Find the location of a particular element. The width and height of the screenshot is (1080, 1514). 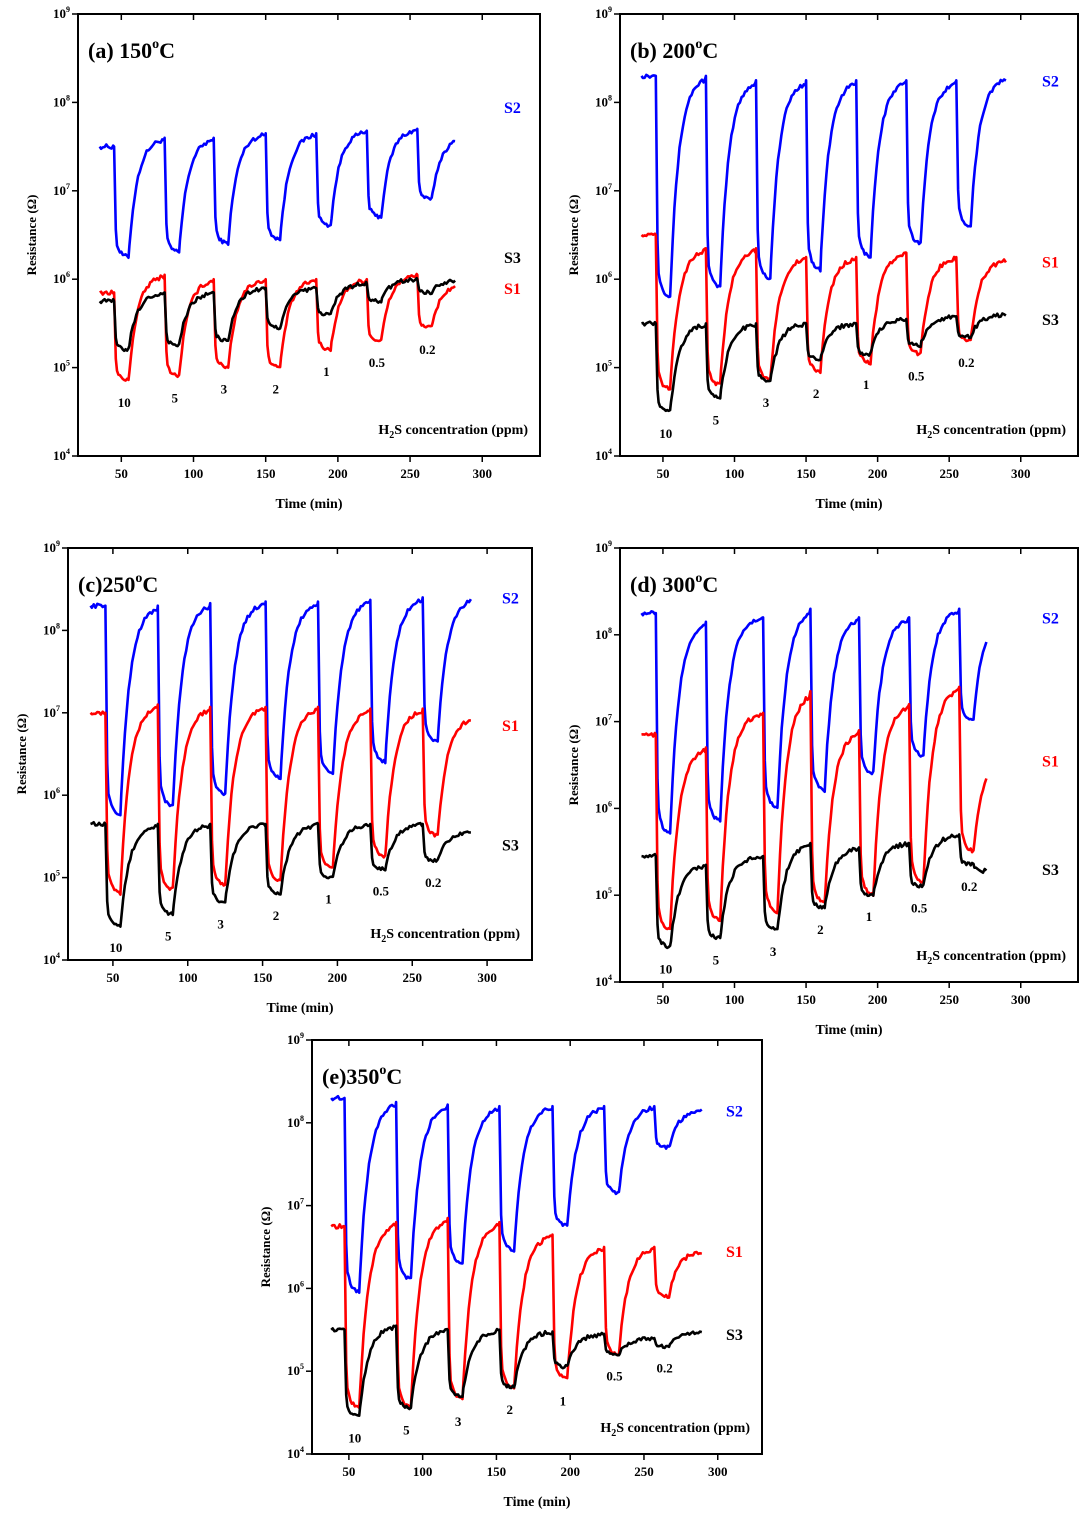

panel-title: (e)350oC is located at coordinates (362, 1076).